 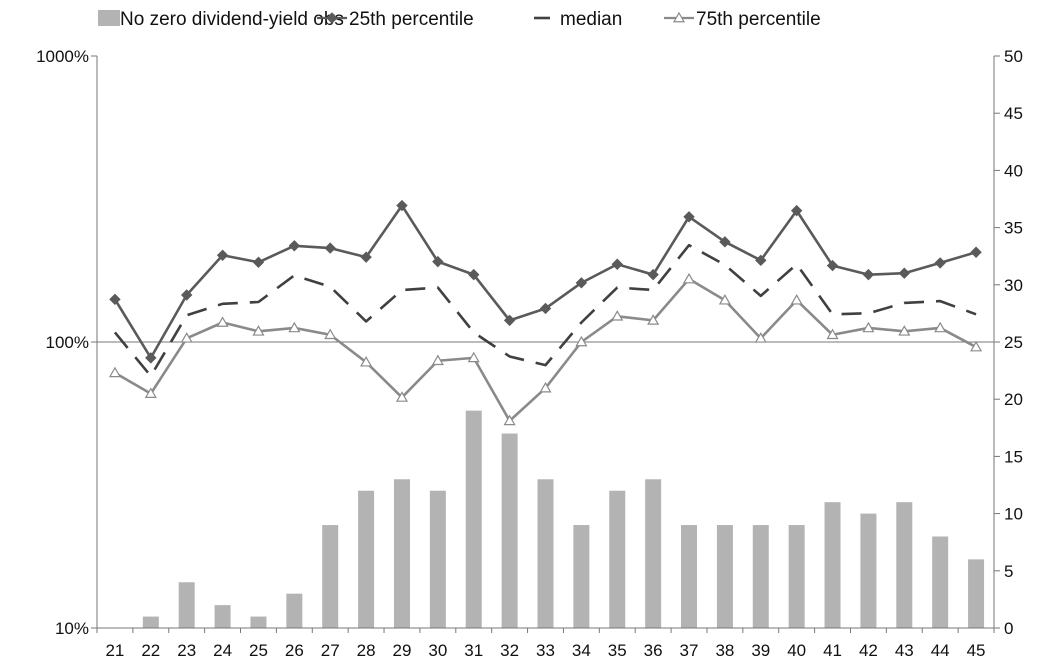 What do you see at coordinates (1013, 170) in the screenshot?
I see `right-axis-tick-label: 40` at bounding box center [1013, 170].